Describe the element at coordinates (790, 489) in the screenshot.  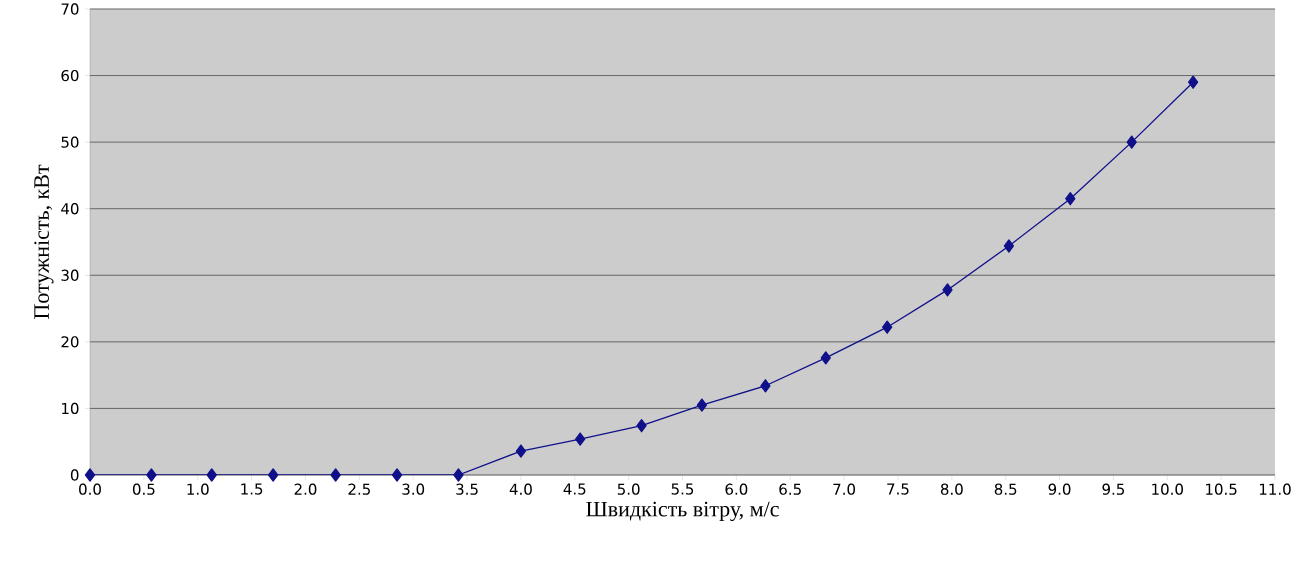
I see `x-tick-label: 6.5` at that location.